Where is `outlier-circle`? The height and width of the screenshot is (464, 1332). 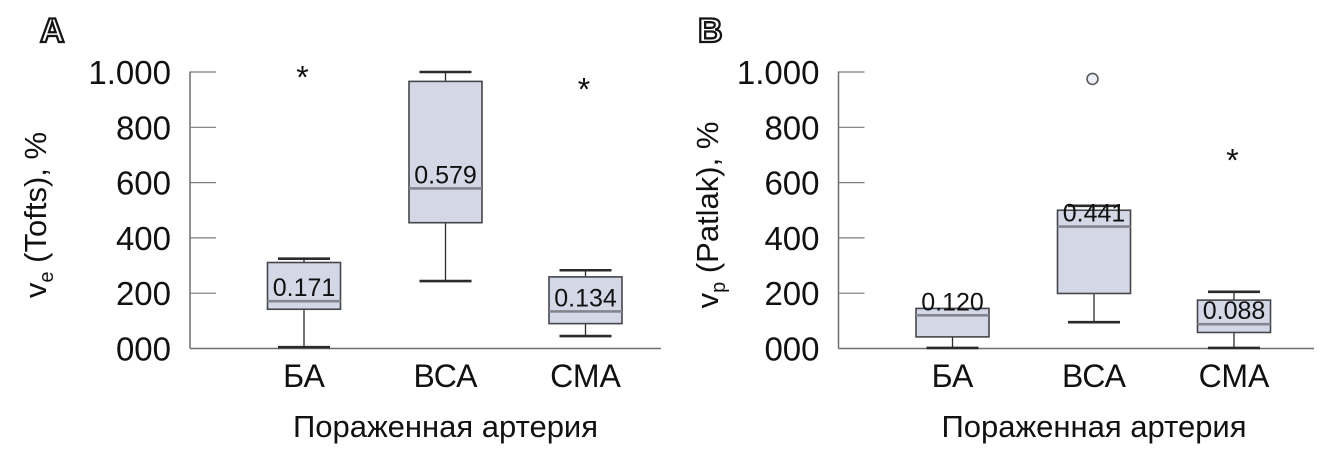 outlier-circle is located at coordinates (1092, 79).